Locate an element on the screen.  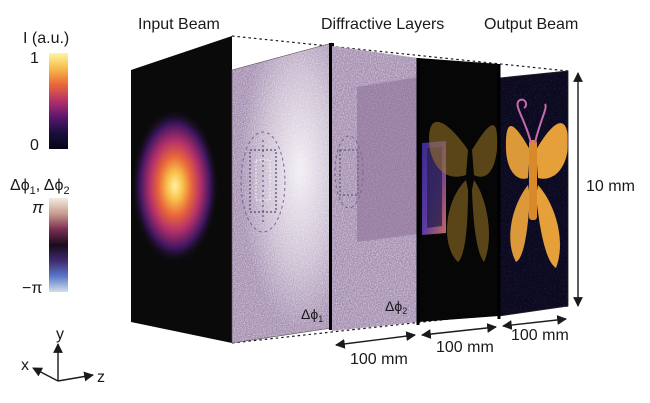
input-beam-panel is located at coordinates (181, 189).